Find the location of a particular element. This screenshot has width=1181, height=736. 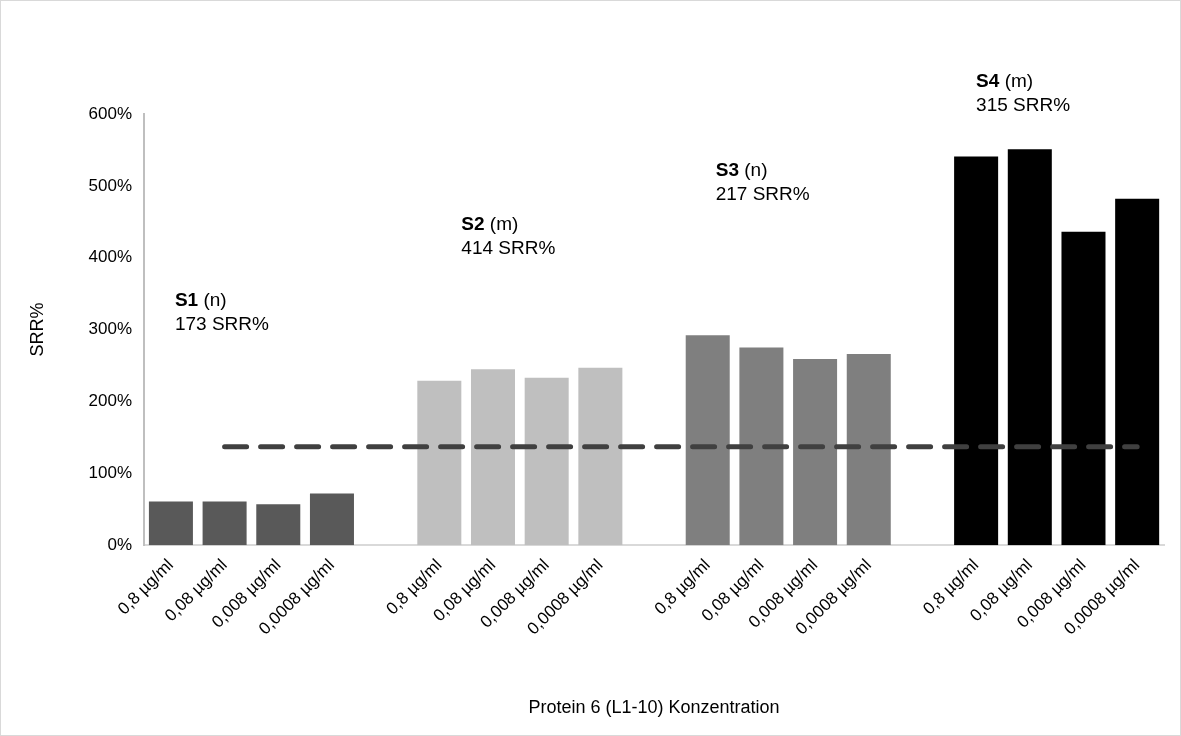

annotation: S3 (n) is located at coordinates (741, 169).